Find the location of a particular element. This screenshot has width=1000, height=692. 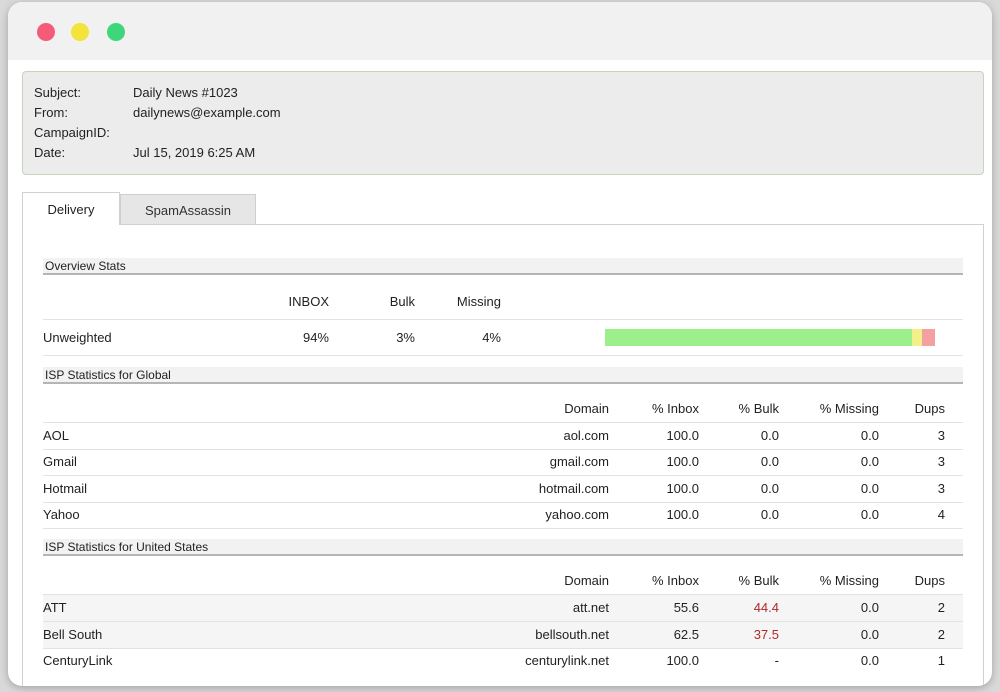

from-label: From: is located at coordinates (51, 112).